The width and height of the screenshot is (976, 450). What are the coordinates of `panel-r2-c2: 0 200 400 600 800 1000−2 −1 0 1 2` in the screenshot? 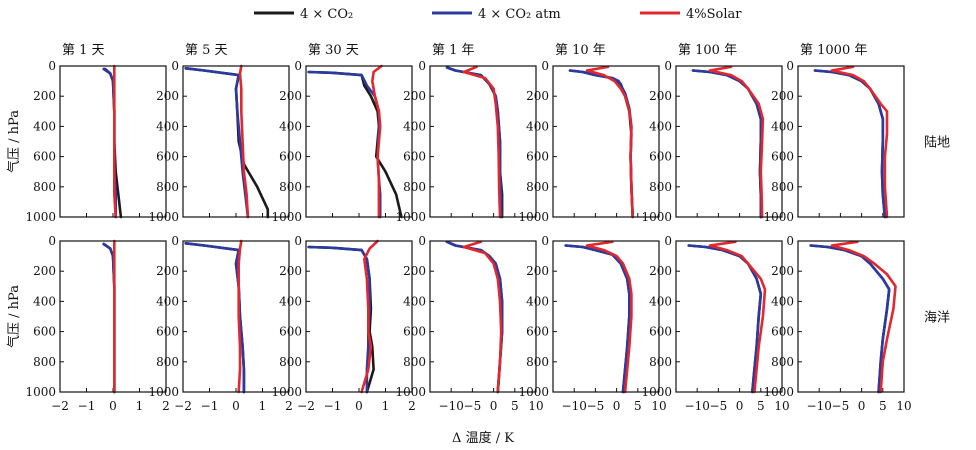 It's located at (220, 323).